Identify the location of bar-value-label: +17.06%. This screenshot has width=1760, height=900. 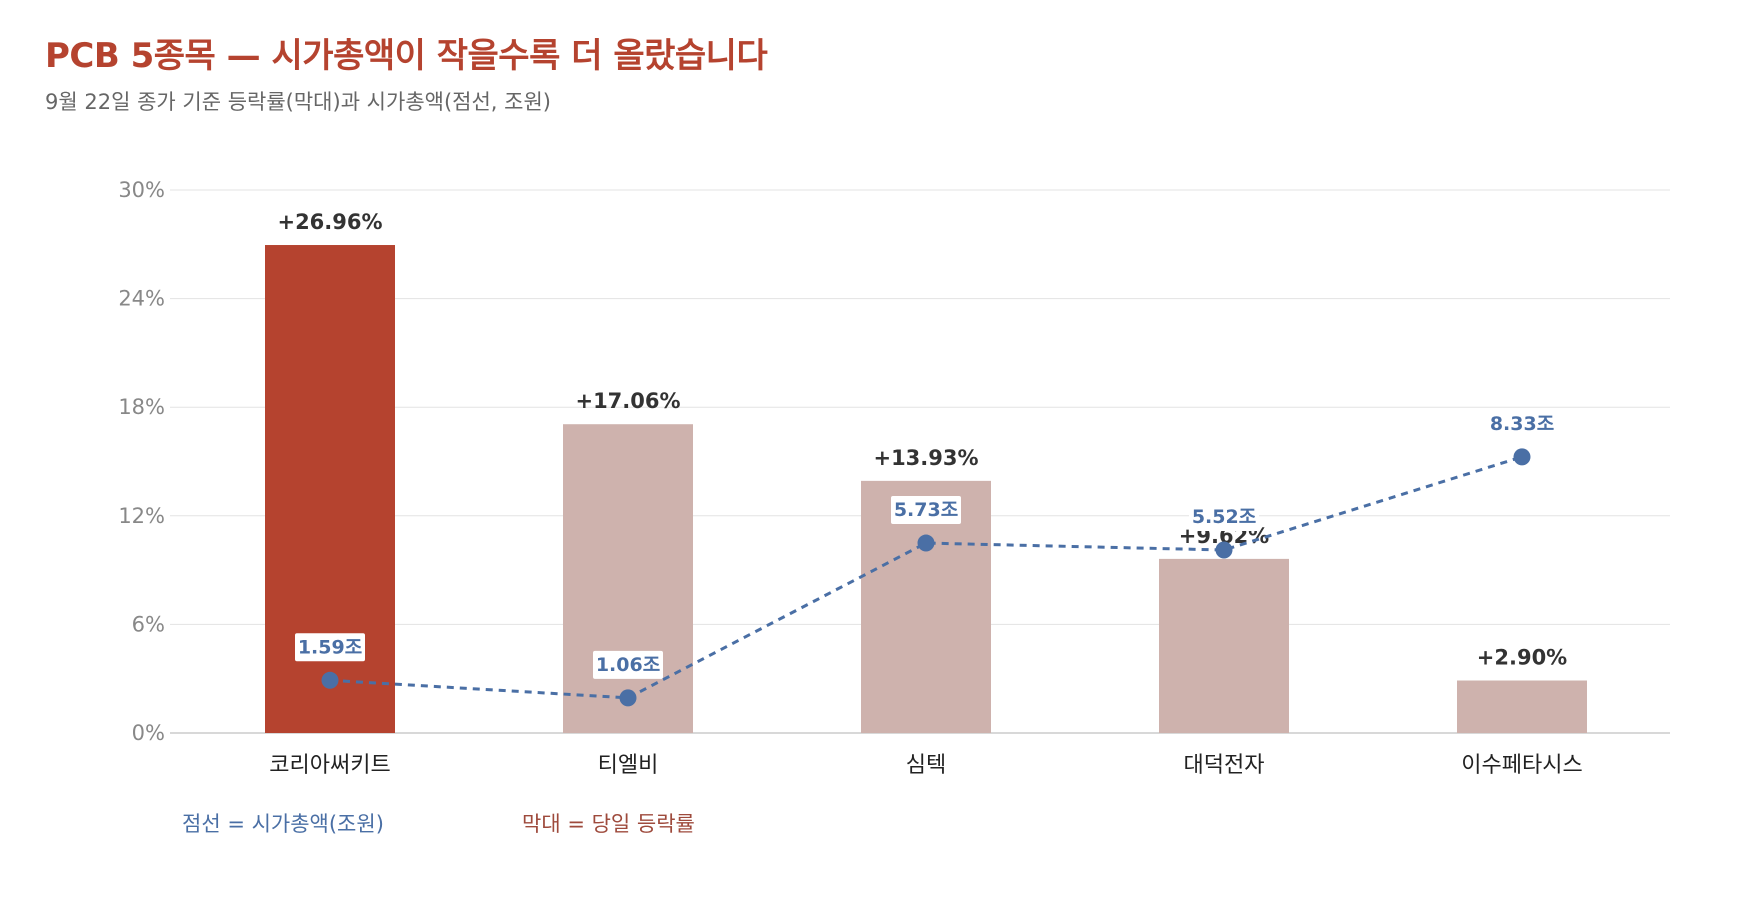
(627, 401).